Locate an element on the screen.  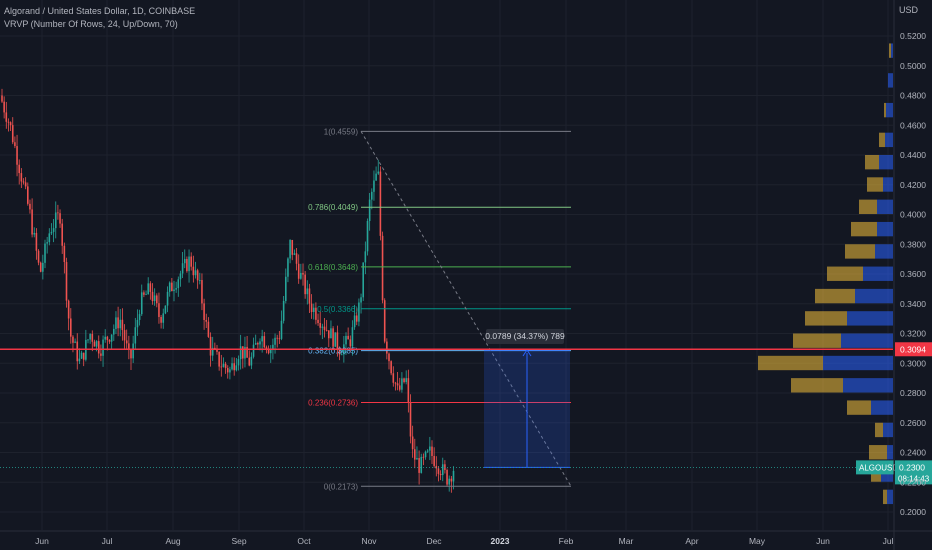
price-tick-label: 0.4800 is located at coordinates (913, 96).